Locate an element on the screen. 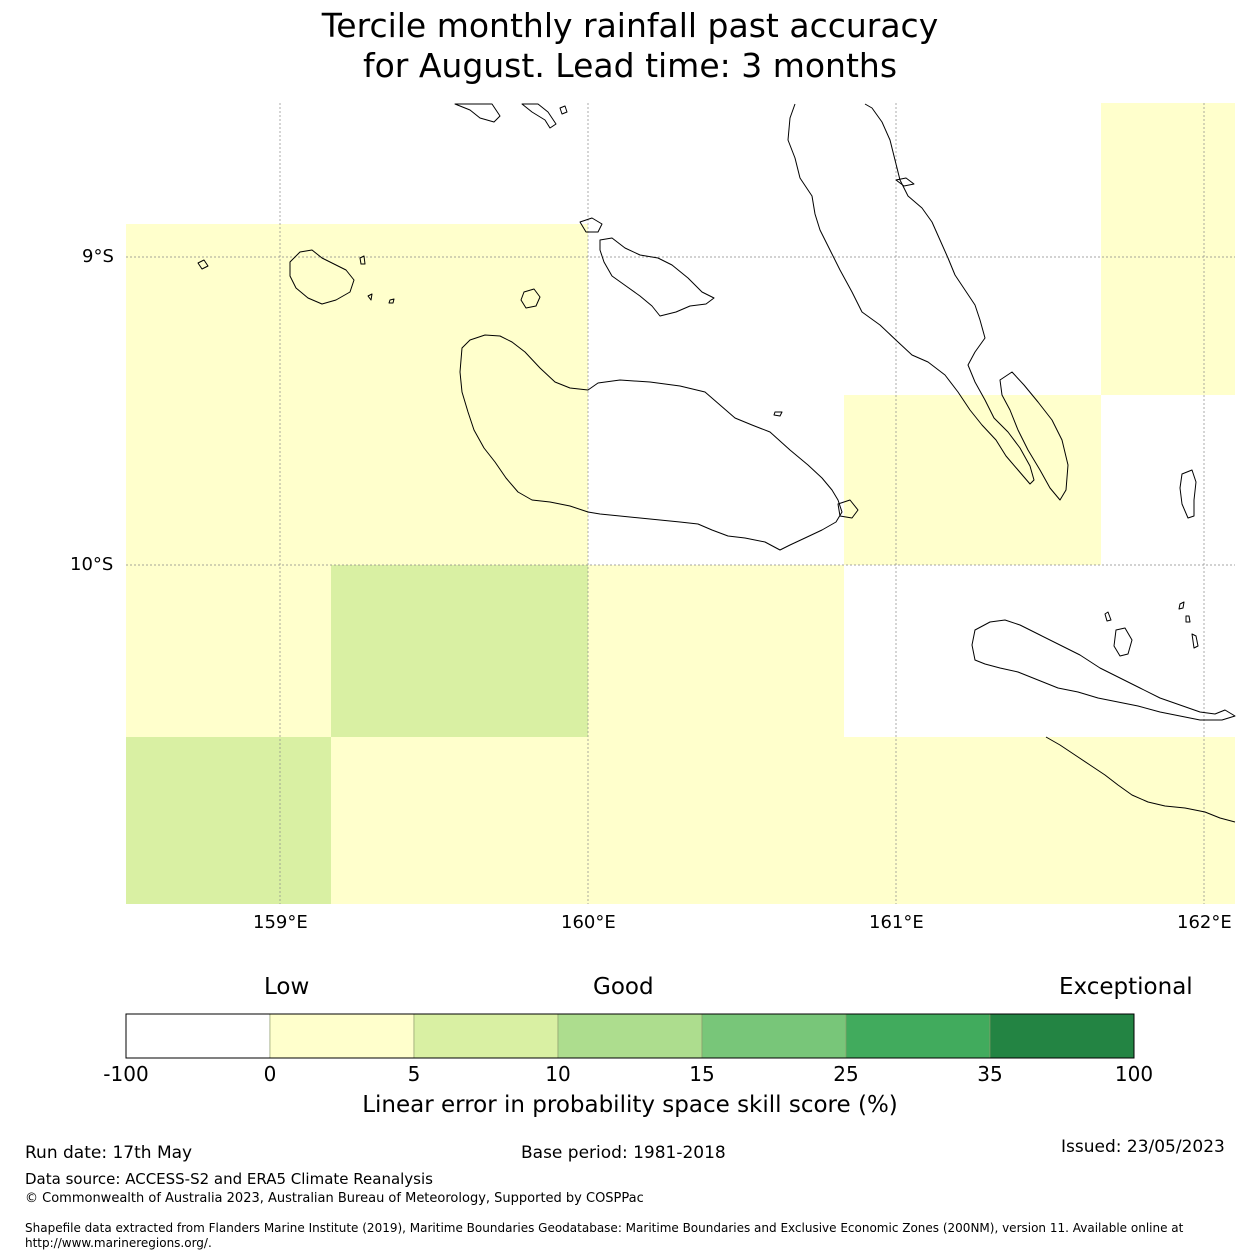  colorbar-tick: 25 is located at coordinates (846, 1074).